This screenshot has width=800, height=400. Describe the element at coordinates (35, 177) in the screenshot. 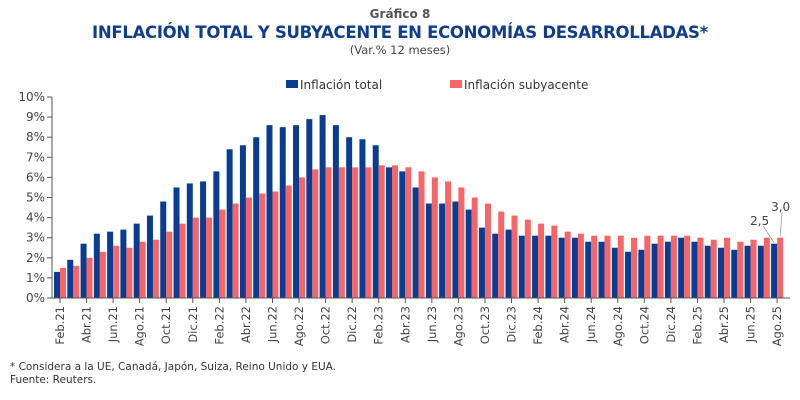

I see `y-tick-label: 6%` at that location.